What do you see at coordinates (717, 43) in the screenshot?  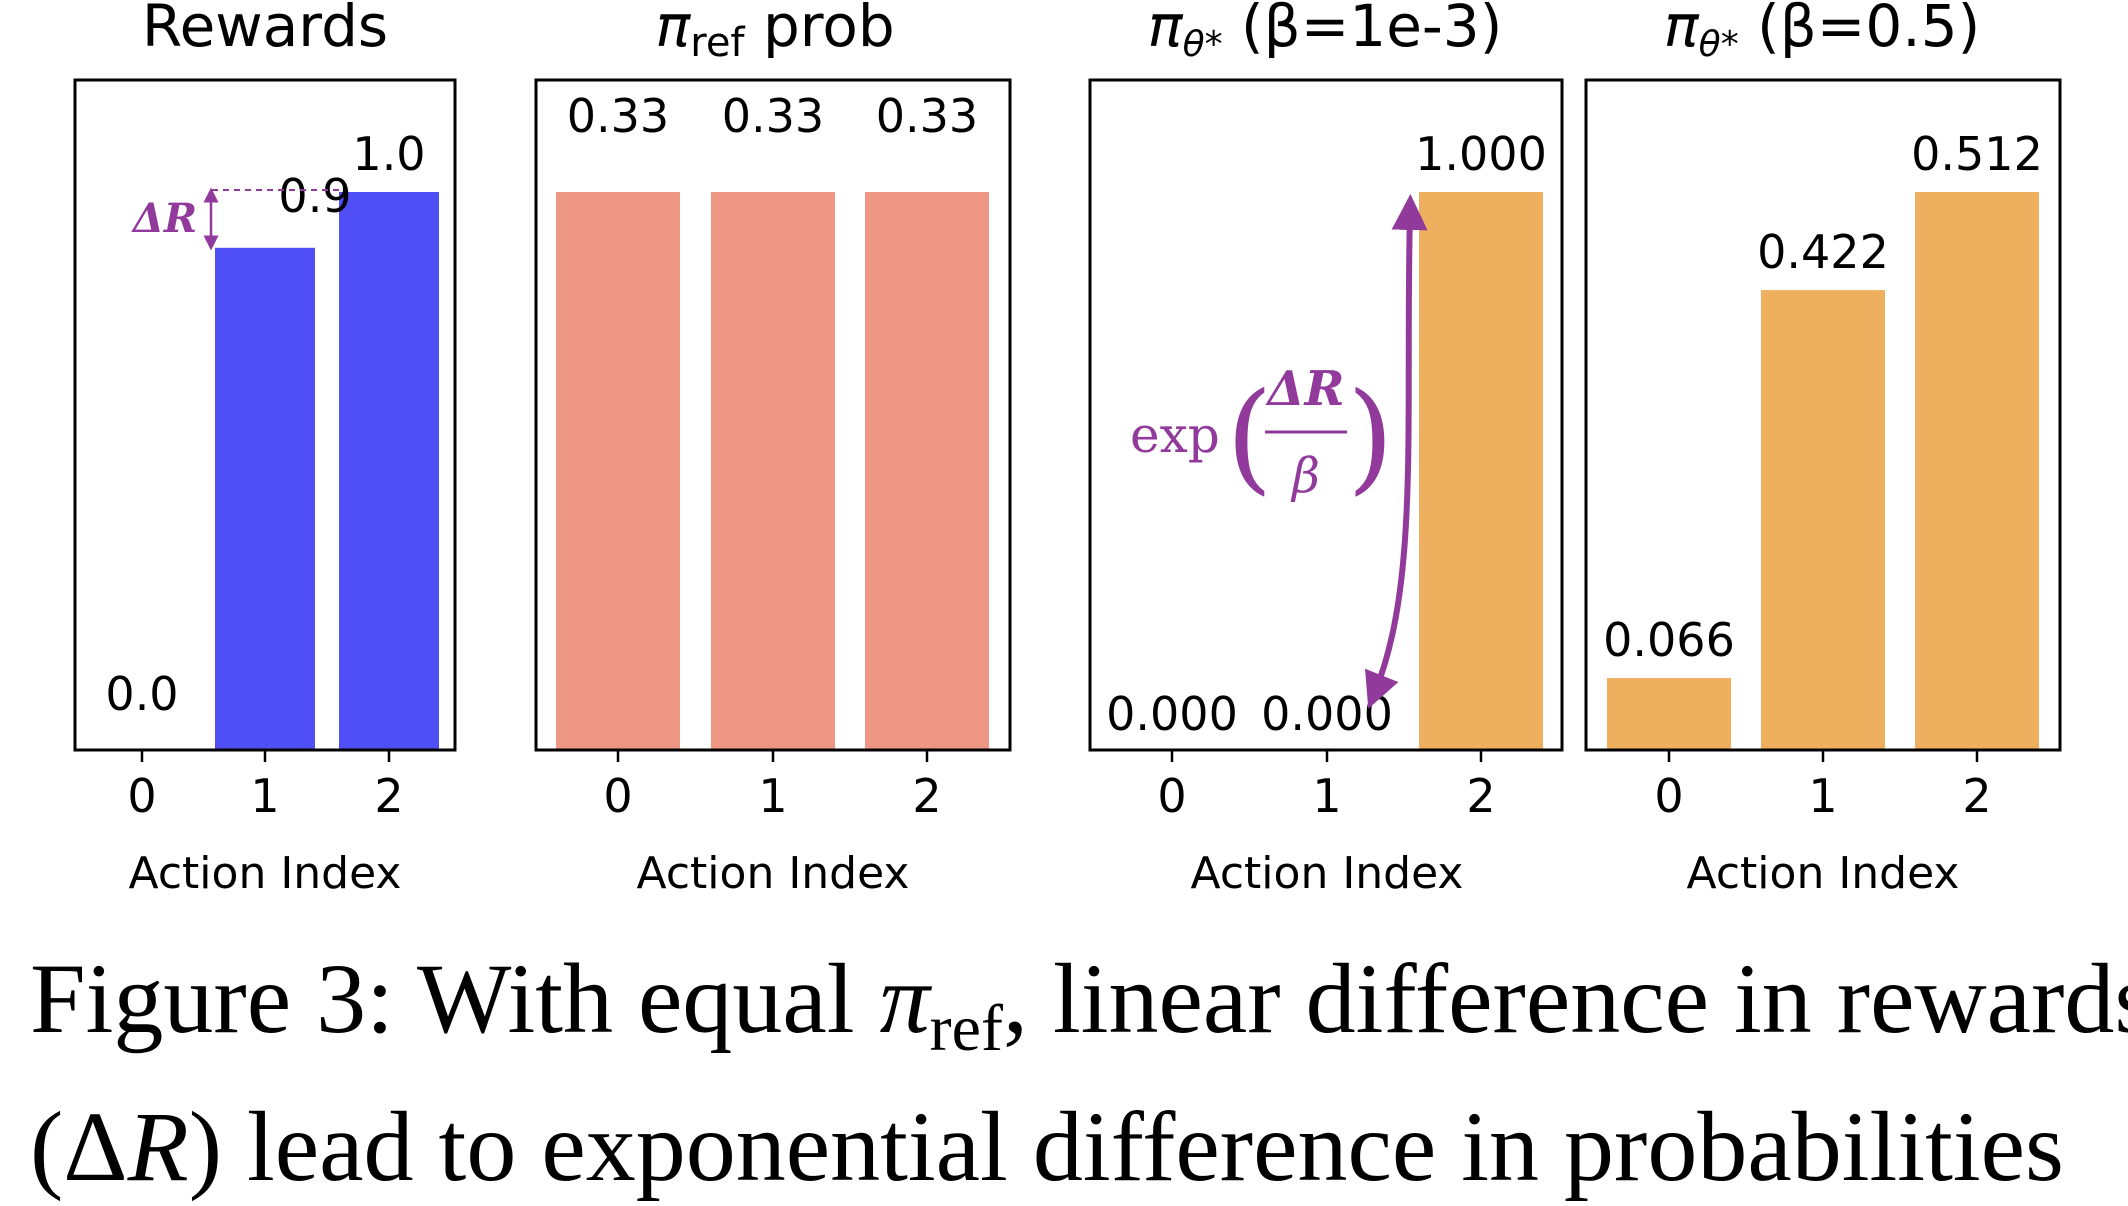 I see `panel-ref-prob-title-sub: ref` at bounding box center [717, 43].